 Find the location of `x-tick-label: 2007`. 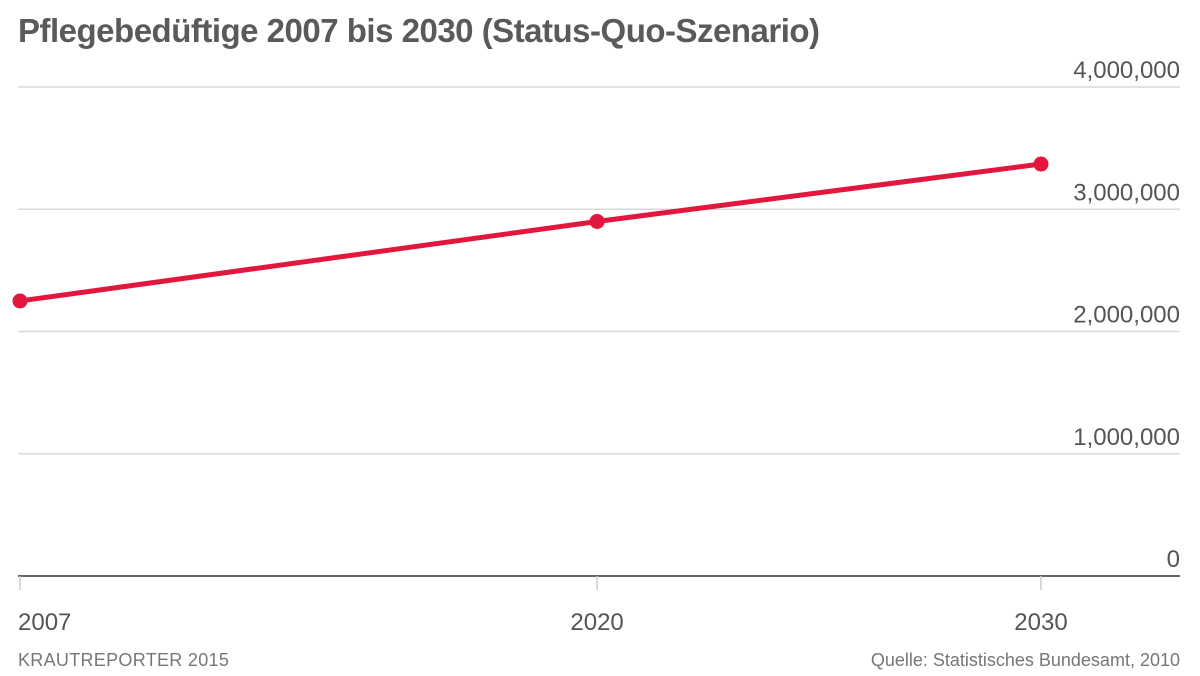

x-tick-label: 2007 is located at coordinates (44, 622).